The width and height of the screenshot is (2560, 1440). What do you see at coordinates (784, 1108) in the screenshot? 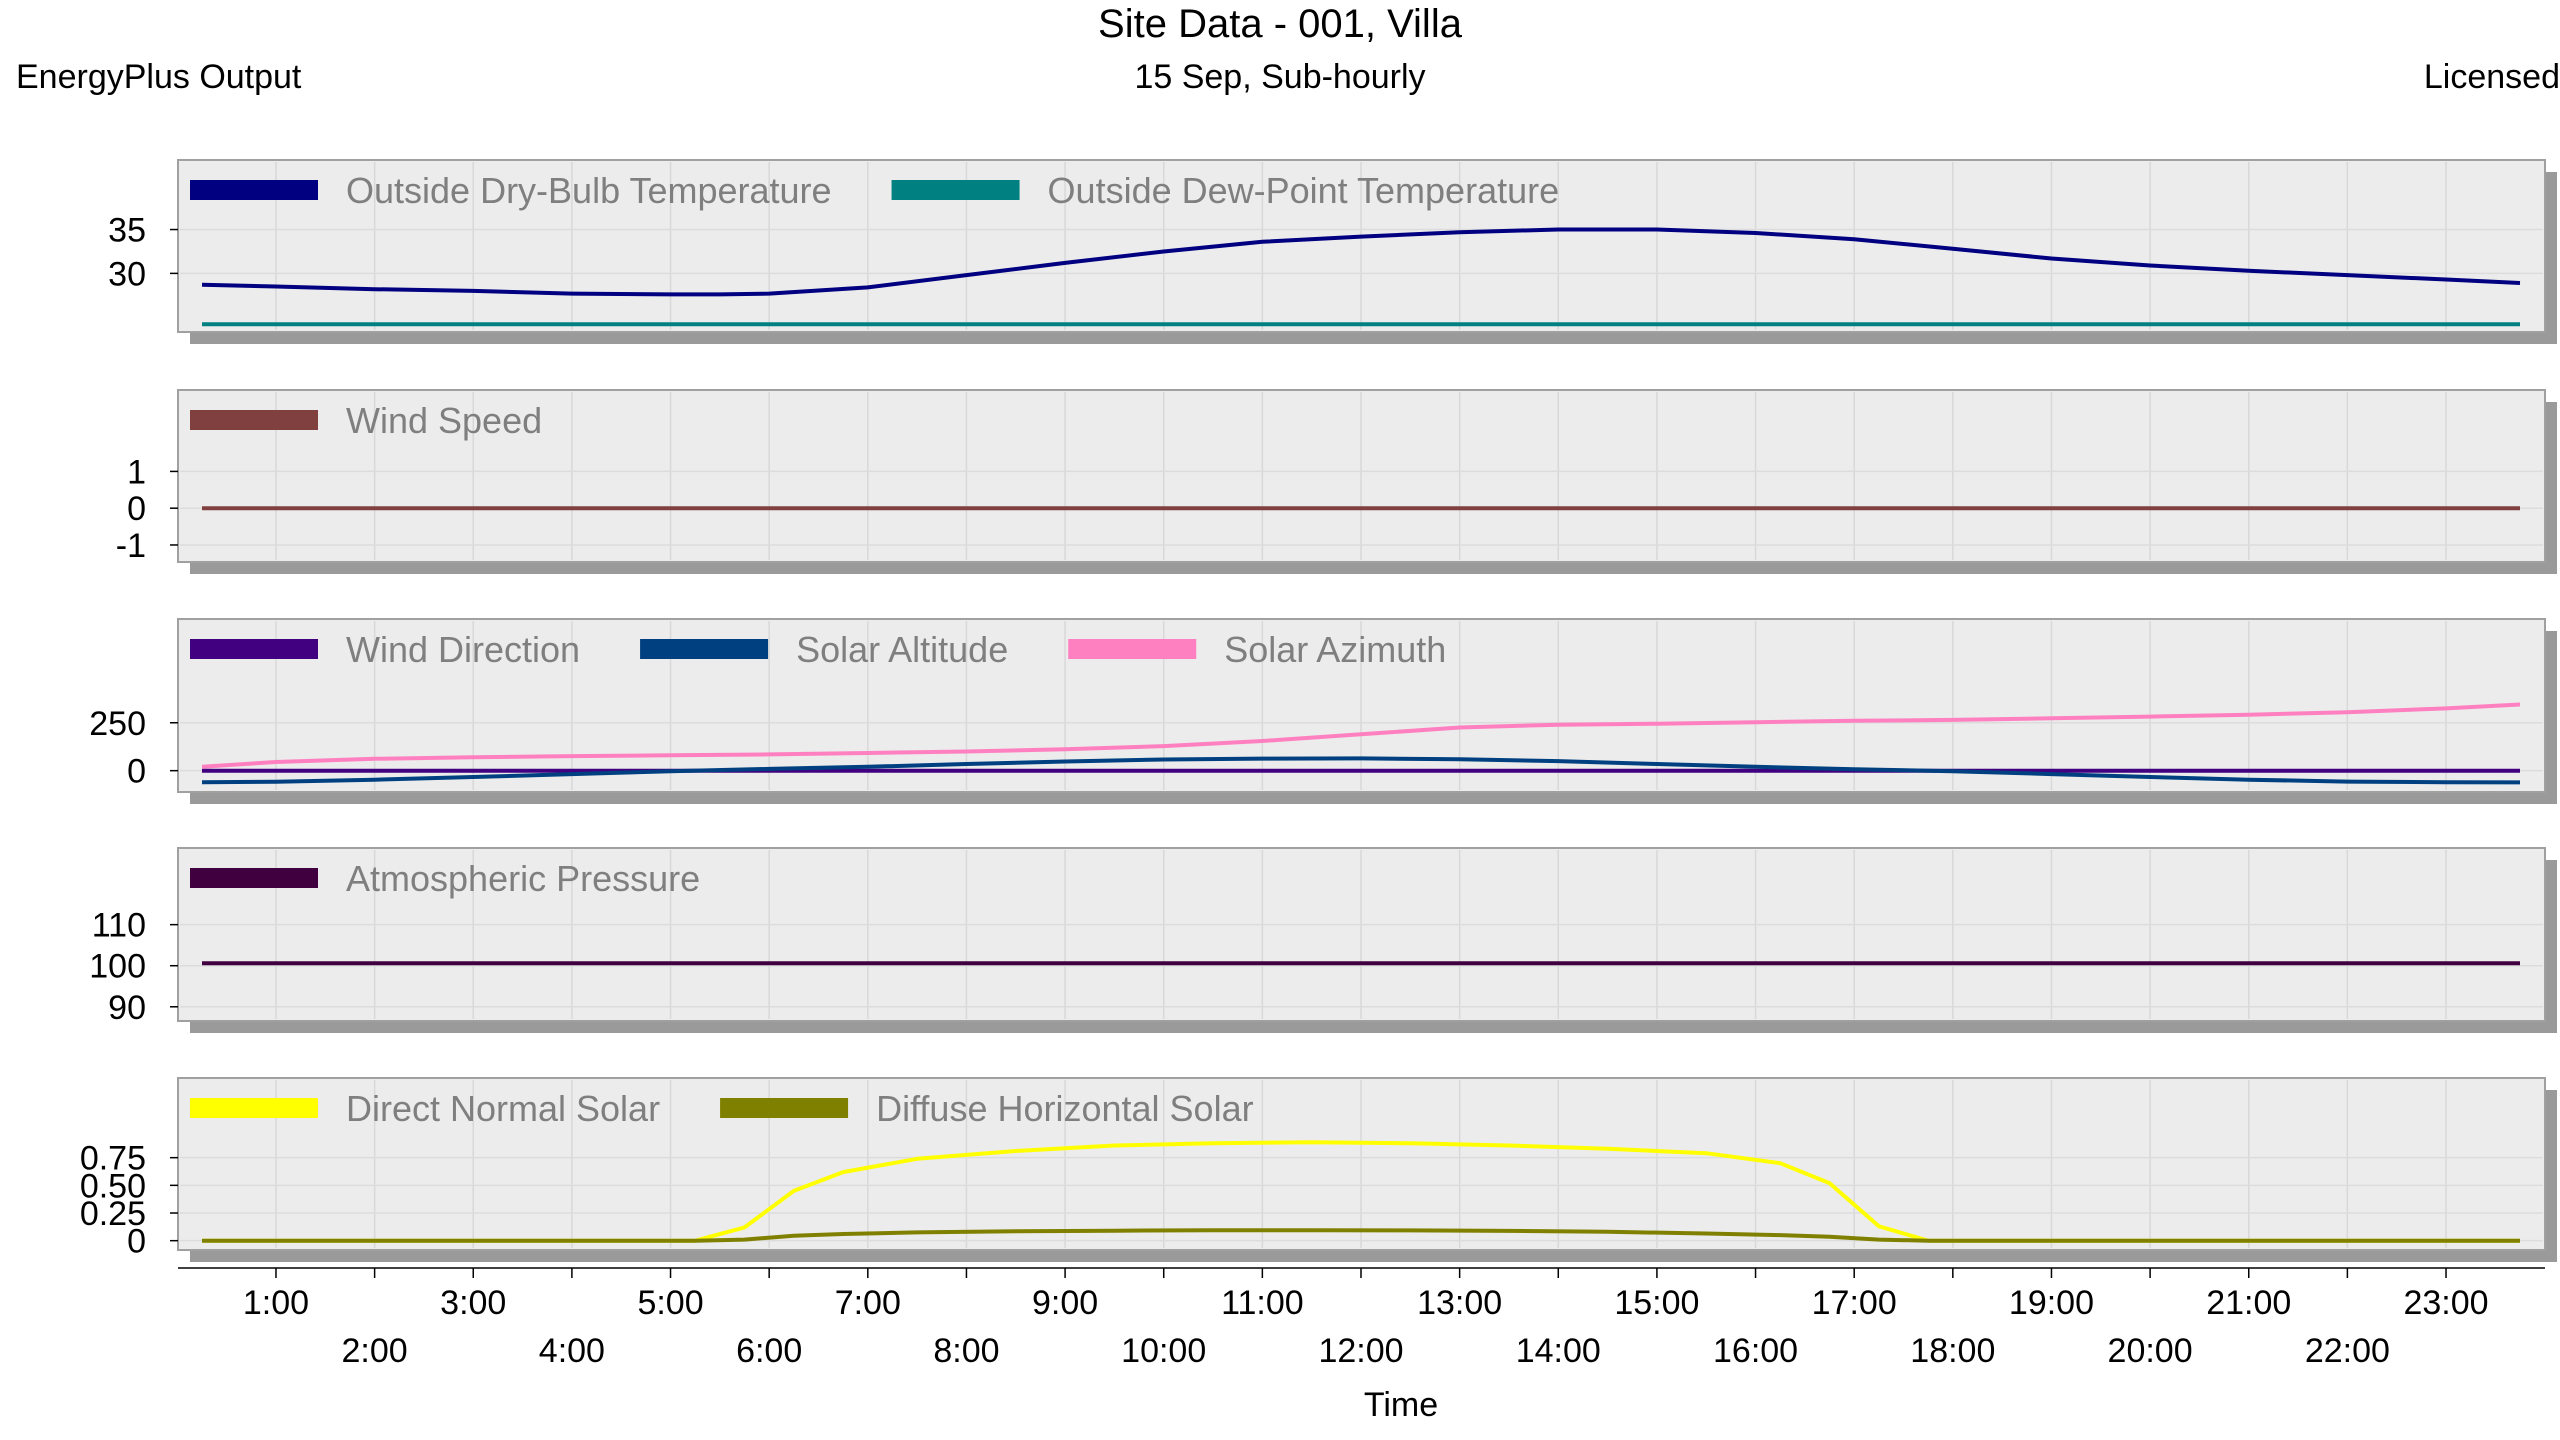
I see `legend-swatch-diffuse-horizontal-solar` at bounding box center [784, 1108].